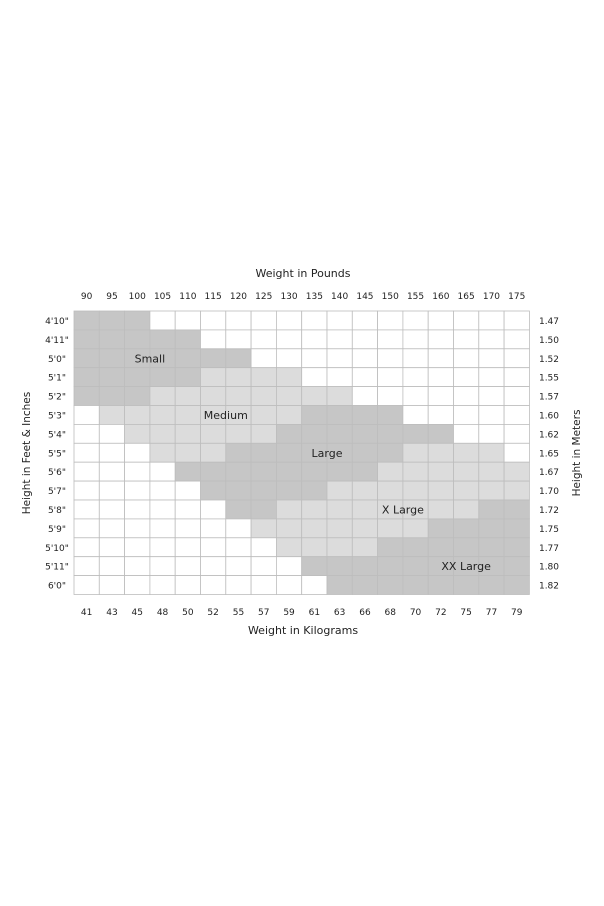 The image size is (604, 906). What do you see at coordinates (57, 435) in the screenshot?
I see `height-ft-label: 5'4"` at bounding box center [57, 435].